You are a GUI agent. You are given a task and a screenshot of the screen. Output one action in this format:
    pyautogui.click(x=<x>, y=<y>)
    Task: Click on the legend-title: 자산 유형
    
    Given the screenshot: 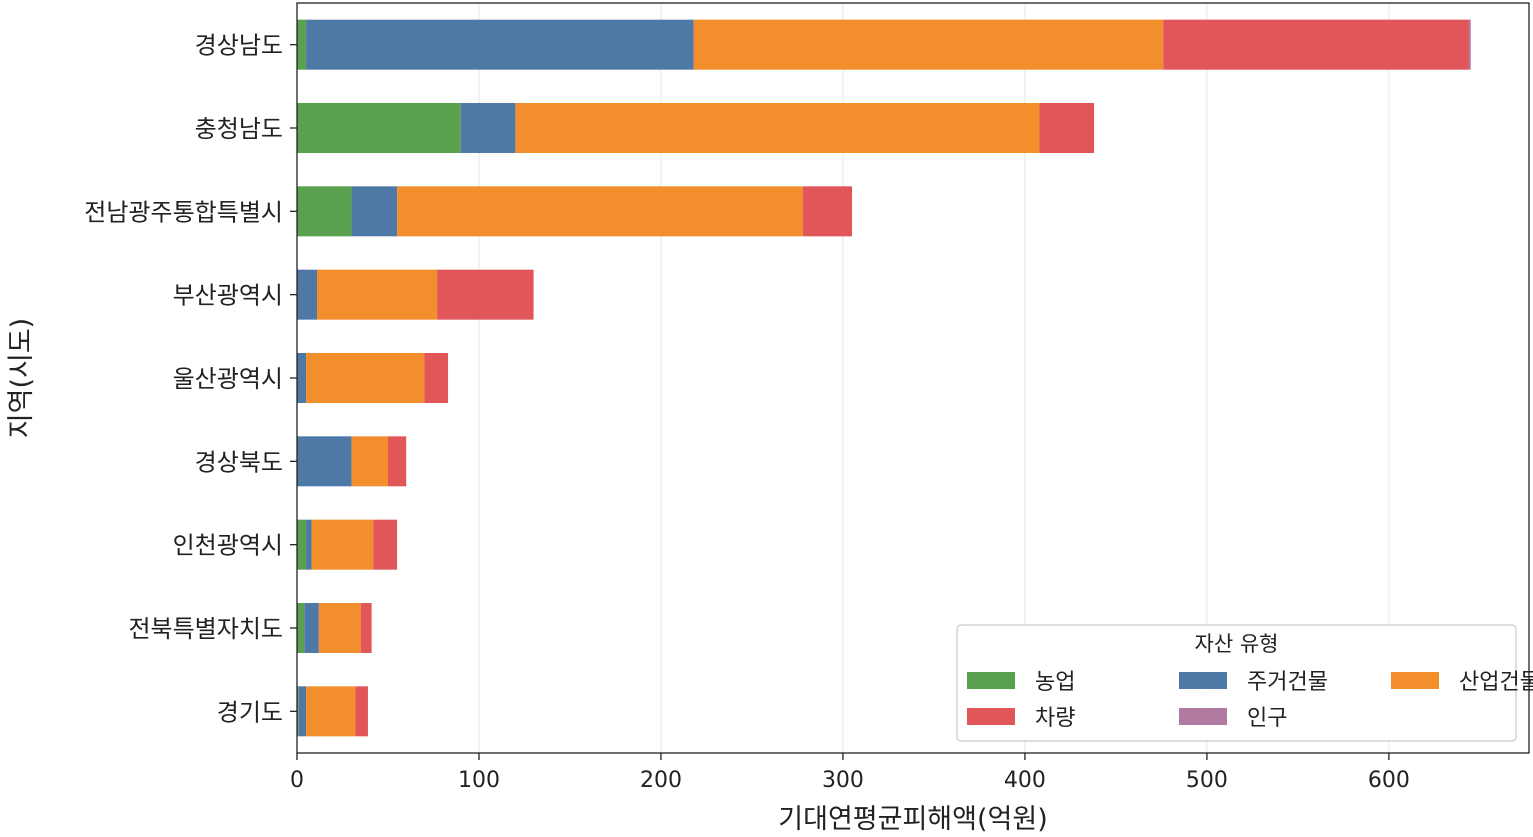 What is the action you would take?
    pyautogui.click(x=1237, y=644)
    